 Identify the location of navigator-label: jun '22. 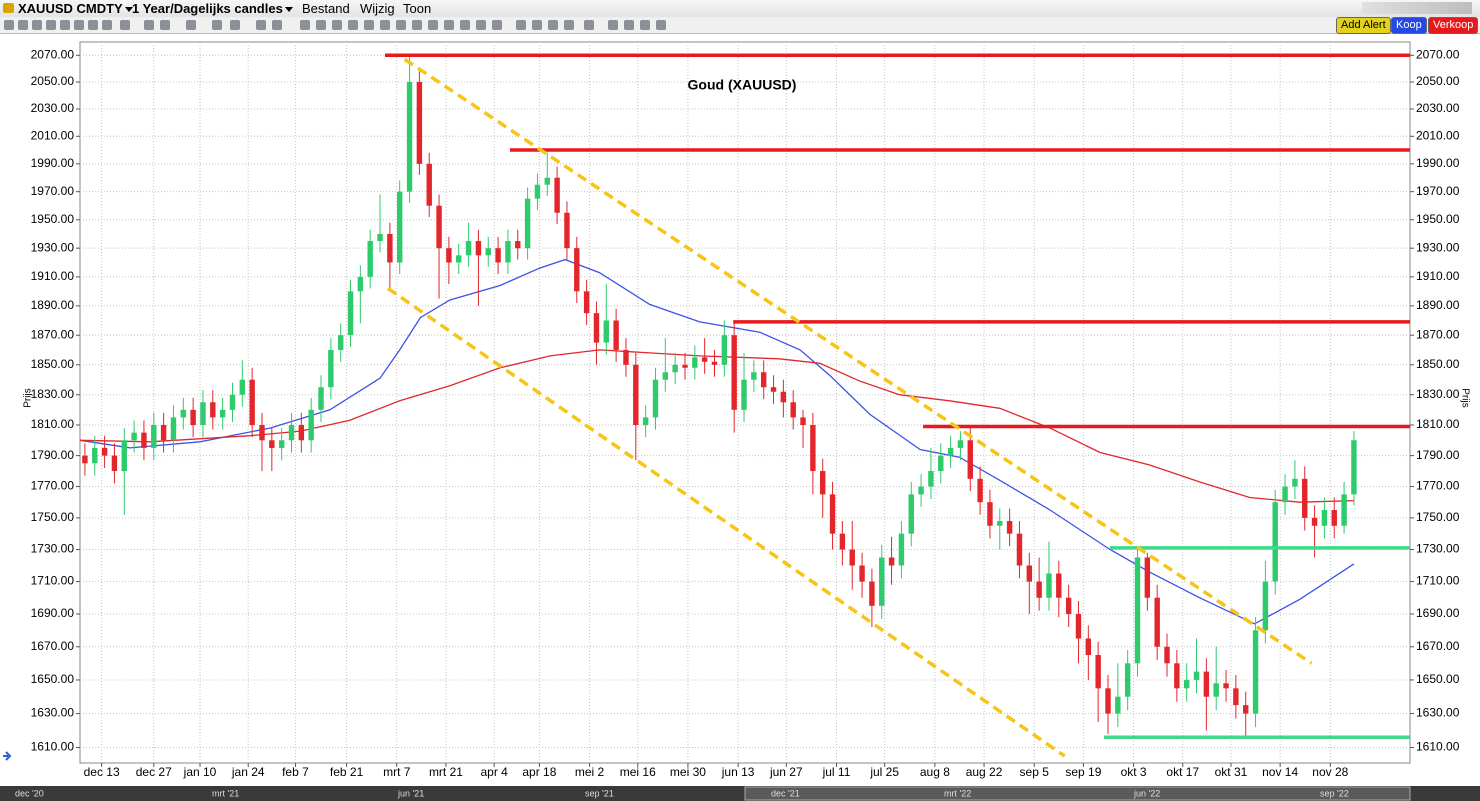
(1146, 793).